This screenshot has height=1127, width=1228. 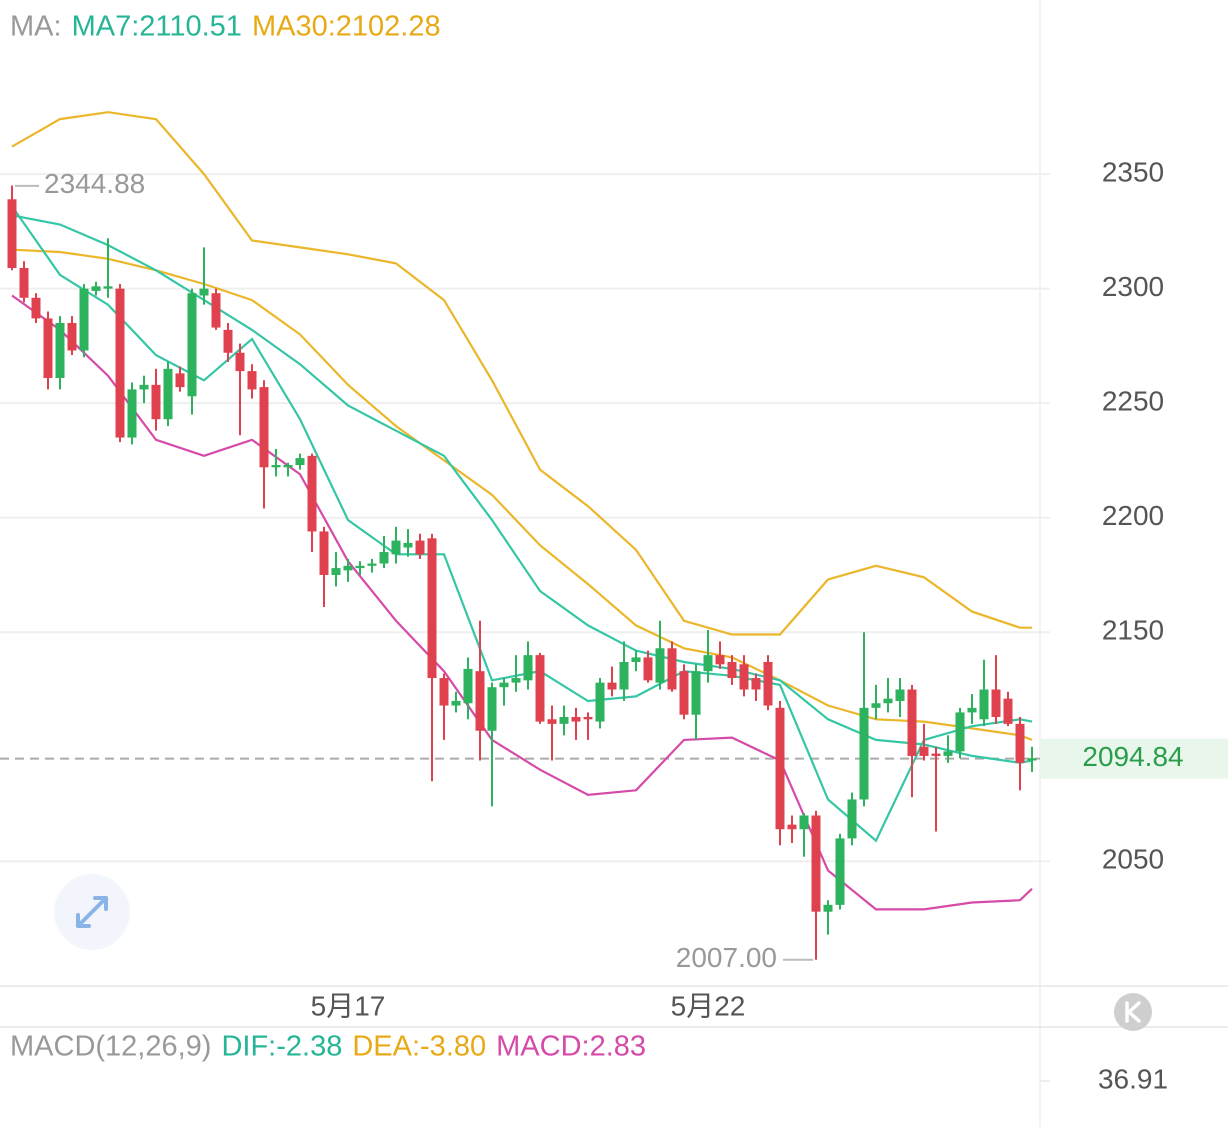 I want to click on macd-tick-label: 36.91, so click(x=1133, y=1078).